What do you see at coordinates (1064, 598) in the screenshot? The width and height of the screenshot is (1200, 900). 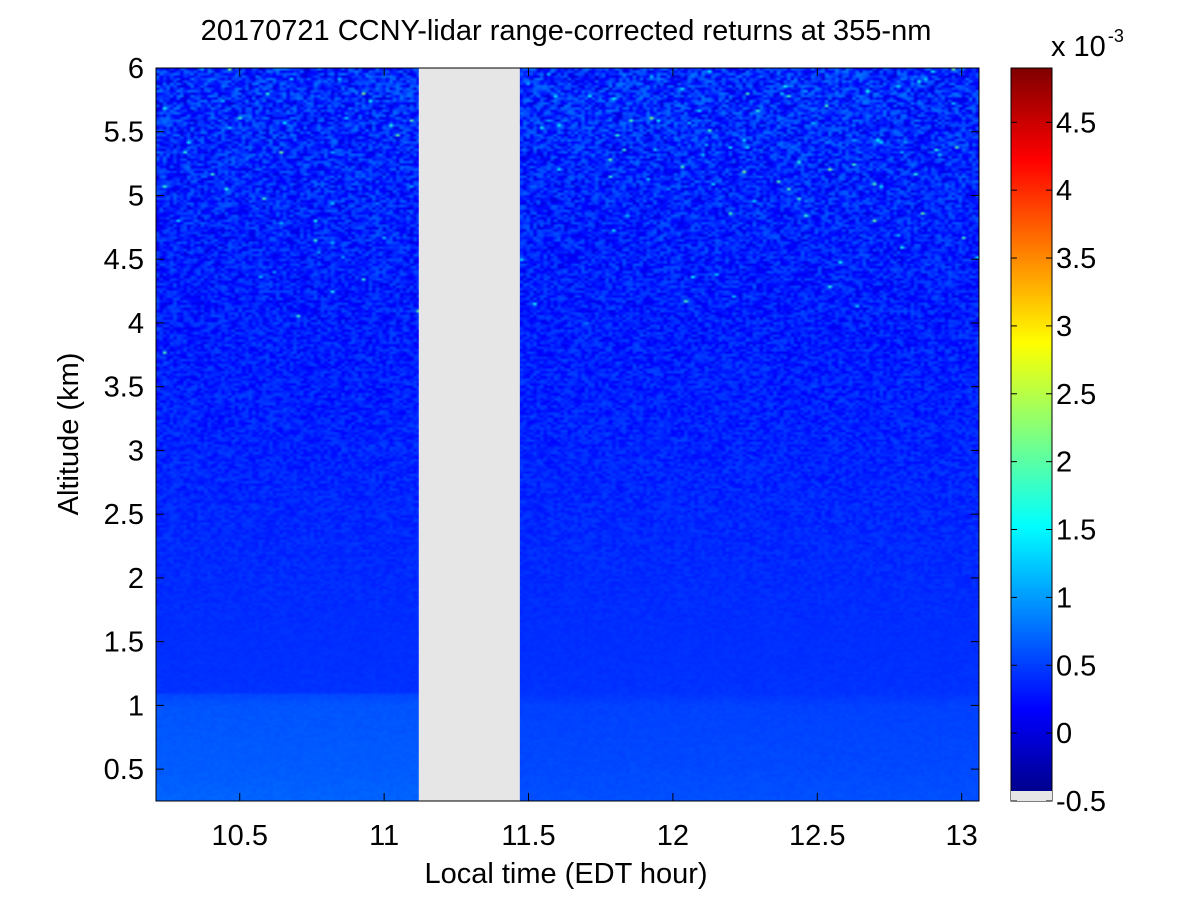 I see `colorbar-tick-label: 1` at bounding box center [1064, 598].